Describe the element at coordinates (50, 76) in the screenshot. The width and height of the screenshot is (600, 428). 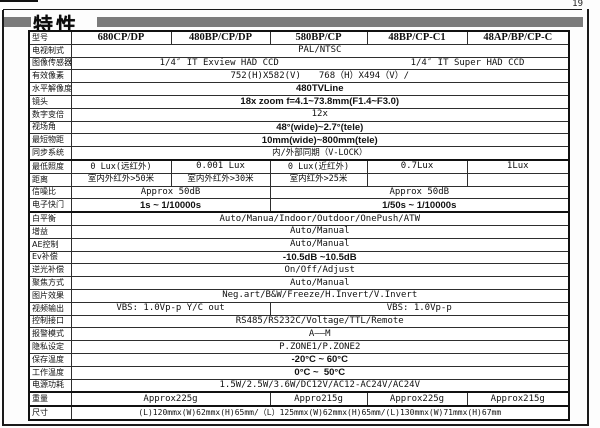
I see `row-label: 有效像素` at that location.